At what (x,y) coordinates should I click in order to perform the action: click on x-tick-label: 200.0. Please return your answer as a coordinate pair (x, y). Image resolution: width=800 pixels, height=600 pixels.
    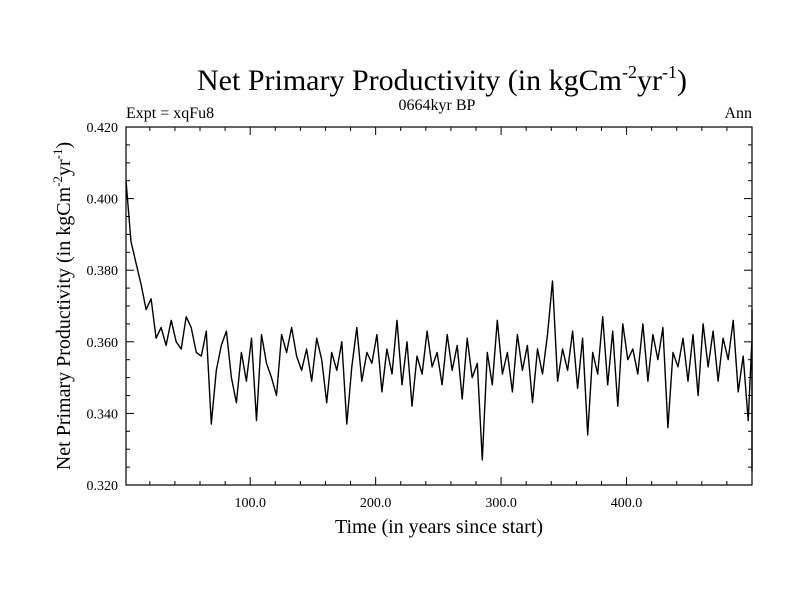
    Looking at the image, I should click on (376, 503).